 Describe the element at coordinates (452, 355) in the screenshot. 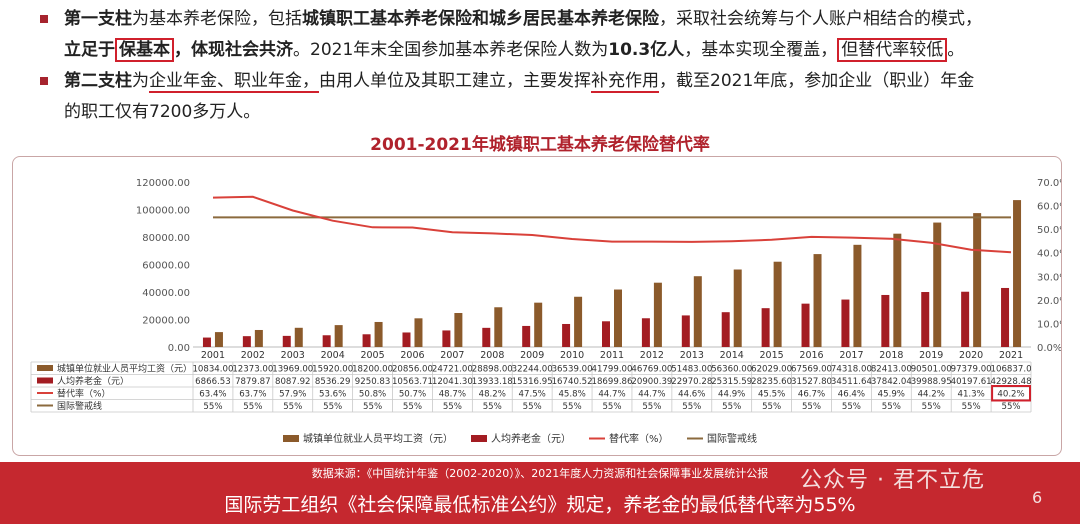

I see `x-tick-label: 2007` at that location.